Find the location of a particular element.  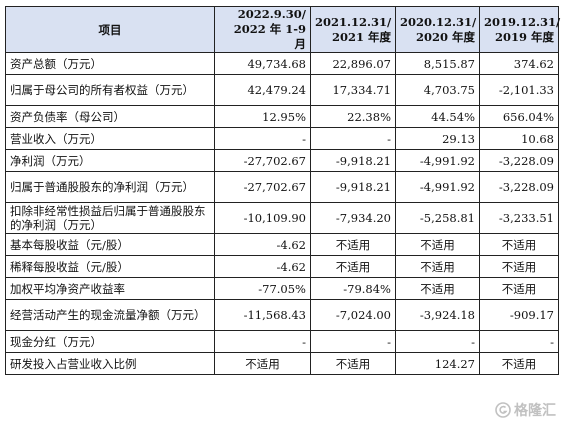

row-label: 归属于普通股股东的净利润（万元） is located at coordinates (110, 187).